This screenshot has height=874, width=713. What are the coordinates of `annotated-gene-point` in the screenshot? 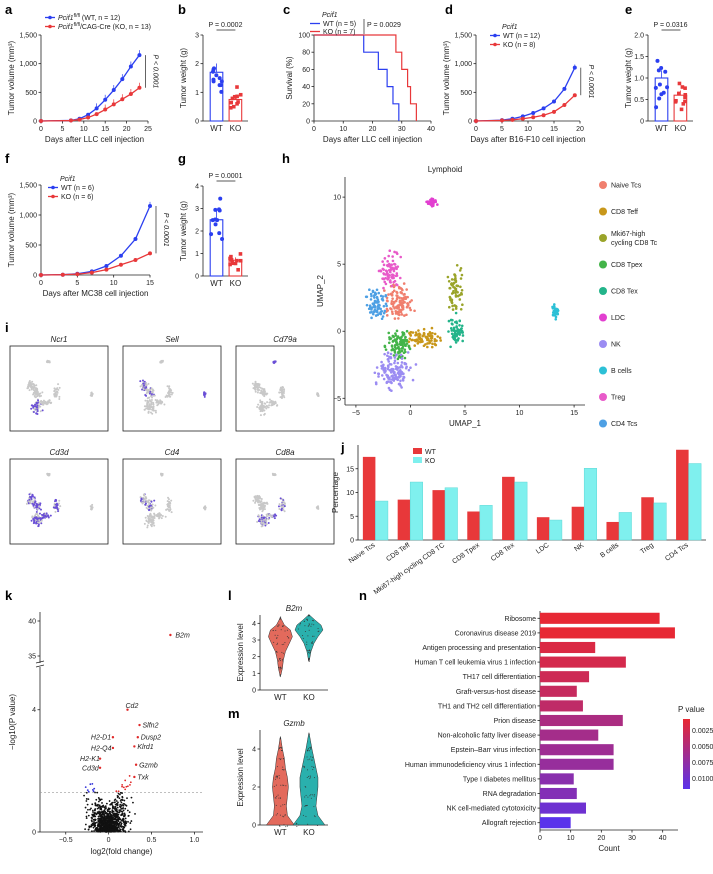 It's located at (136, 764).